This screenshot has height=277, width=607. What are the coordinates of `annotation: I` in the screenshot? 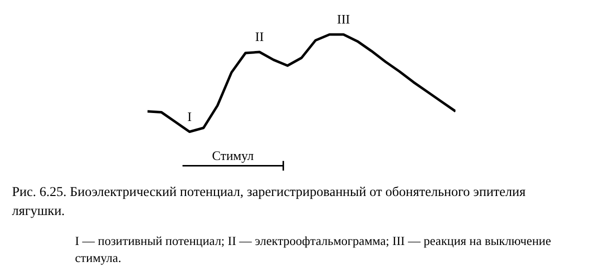 It's located at (189, 116).